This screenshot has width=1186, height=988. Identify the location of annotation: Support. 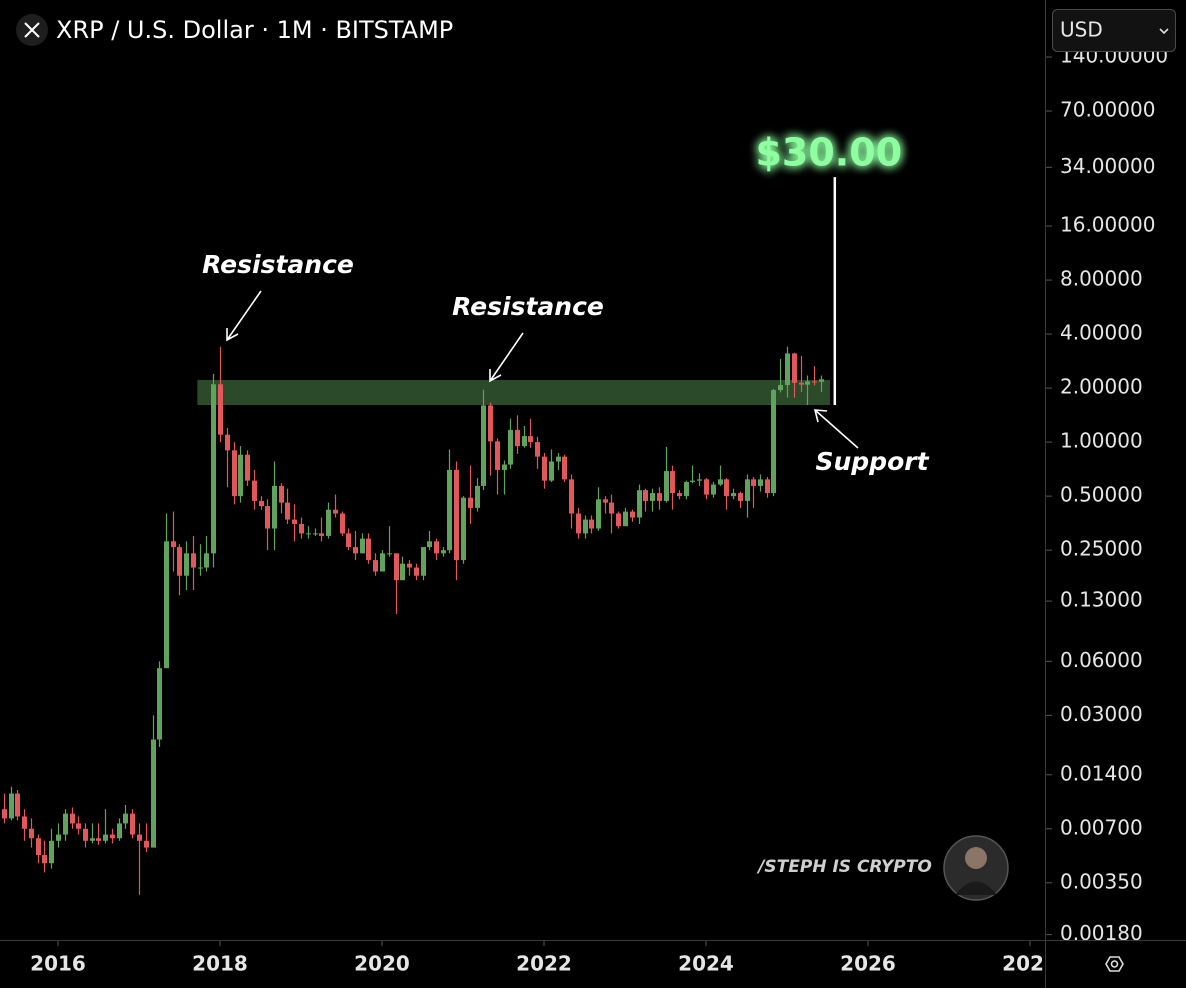
(872, 461).